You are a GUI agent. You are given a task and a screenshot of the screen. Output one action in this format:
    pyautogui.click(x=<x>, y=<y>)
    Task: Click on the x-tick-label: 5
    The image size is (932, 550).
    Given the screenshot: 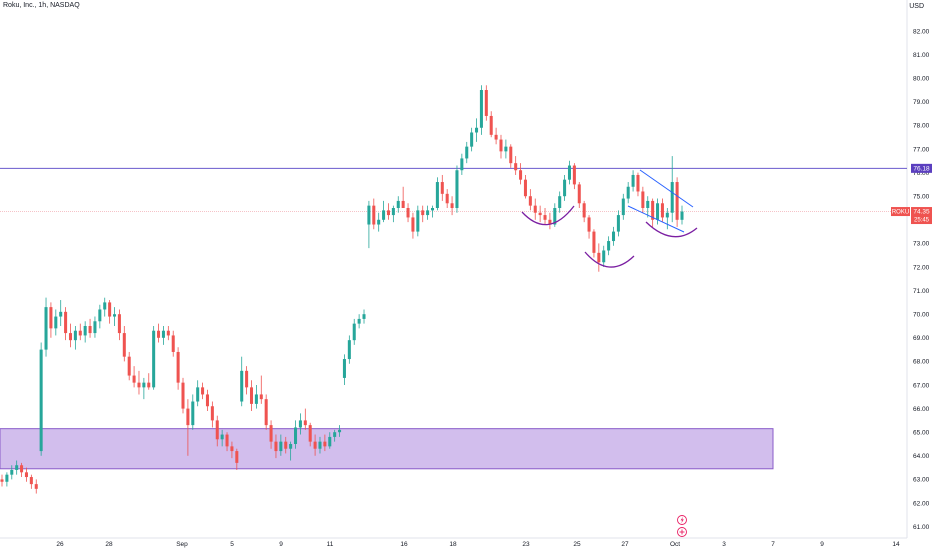 What is the action you would take?
    pyautogui.click(x=232, y=544)
    